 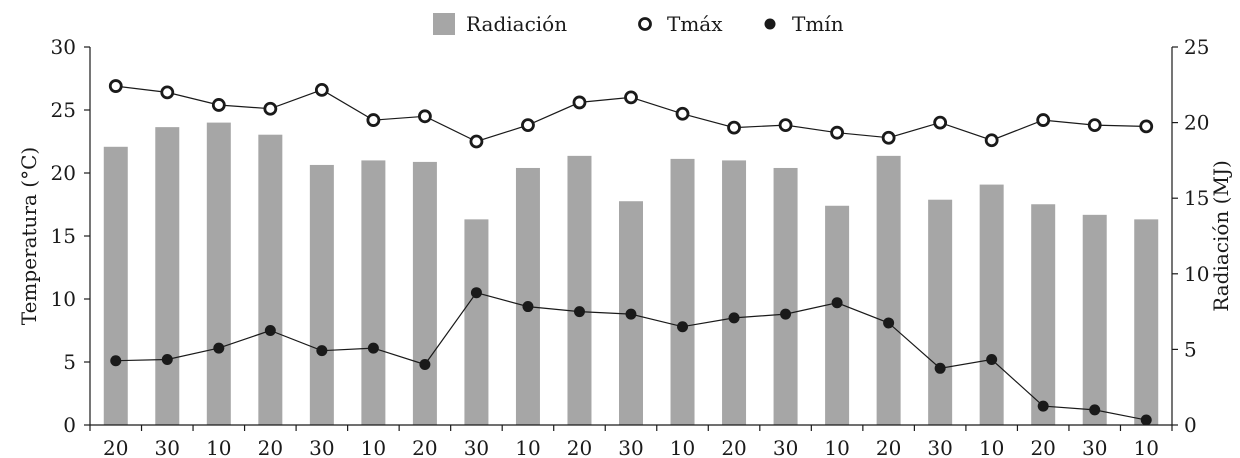 I want to click on y-left-tick-label: 25, so click(x=63, y=110).